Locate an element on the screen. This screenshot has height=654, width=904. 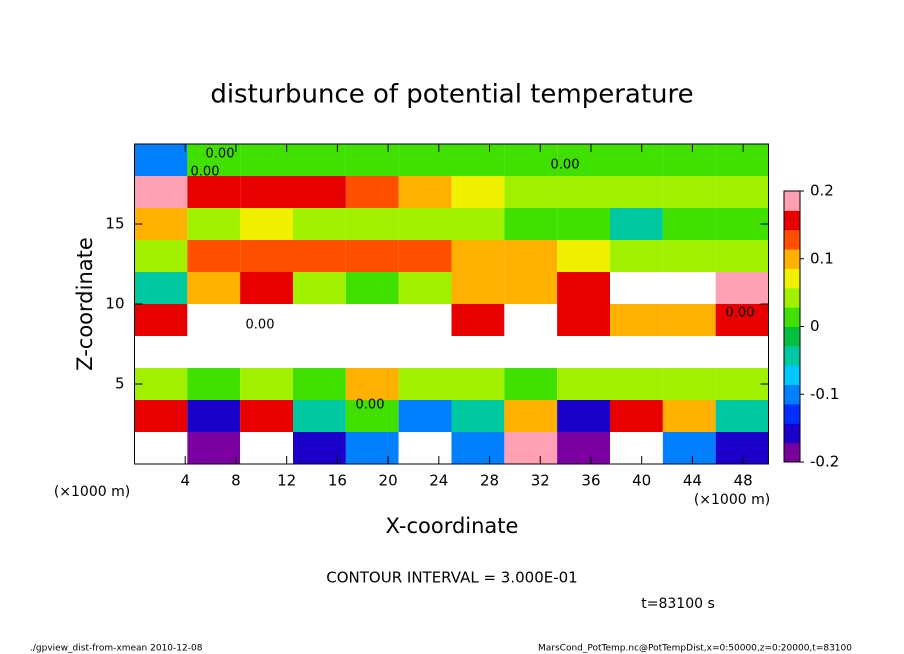
chart-title: disturbunce of potential temperature is located at coordinates (451, 95).